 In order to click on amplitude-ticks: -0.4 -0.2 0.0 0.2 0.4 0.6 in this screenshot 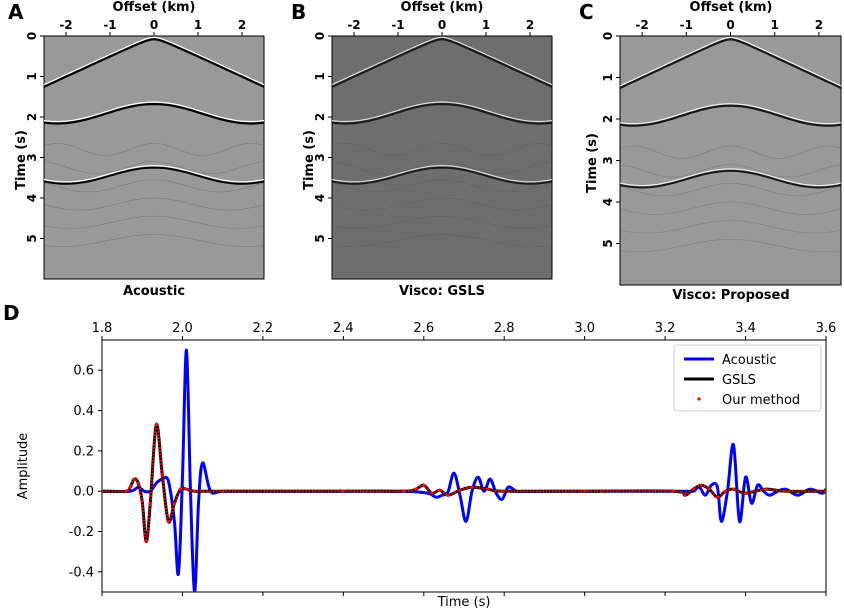, I will do `click(85, 472)`.